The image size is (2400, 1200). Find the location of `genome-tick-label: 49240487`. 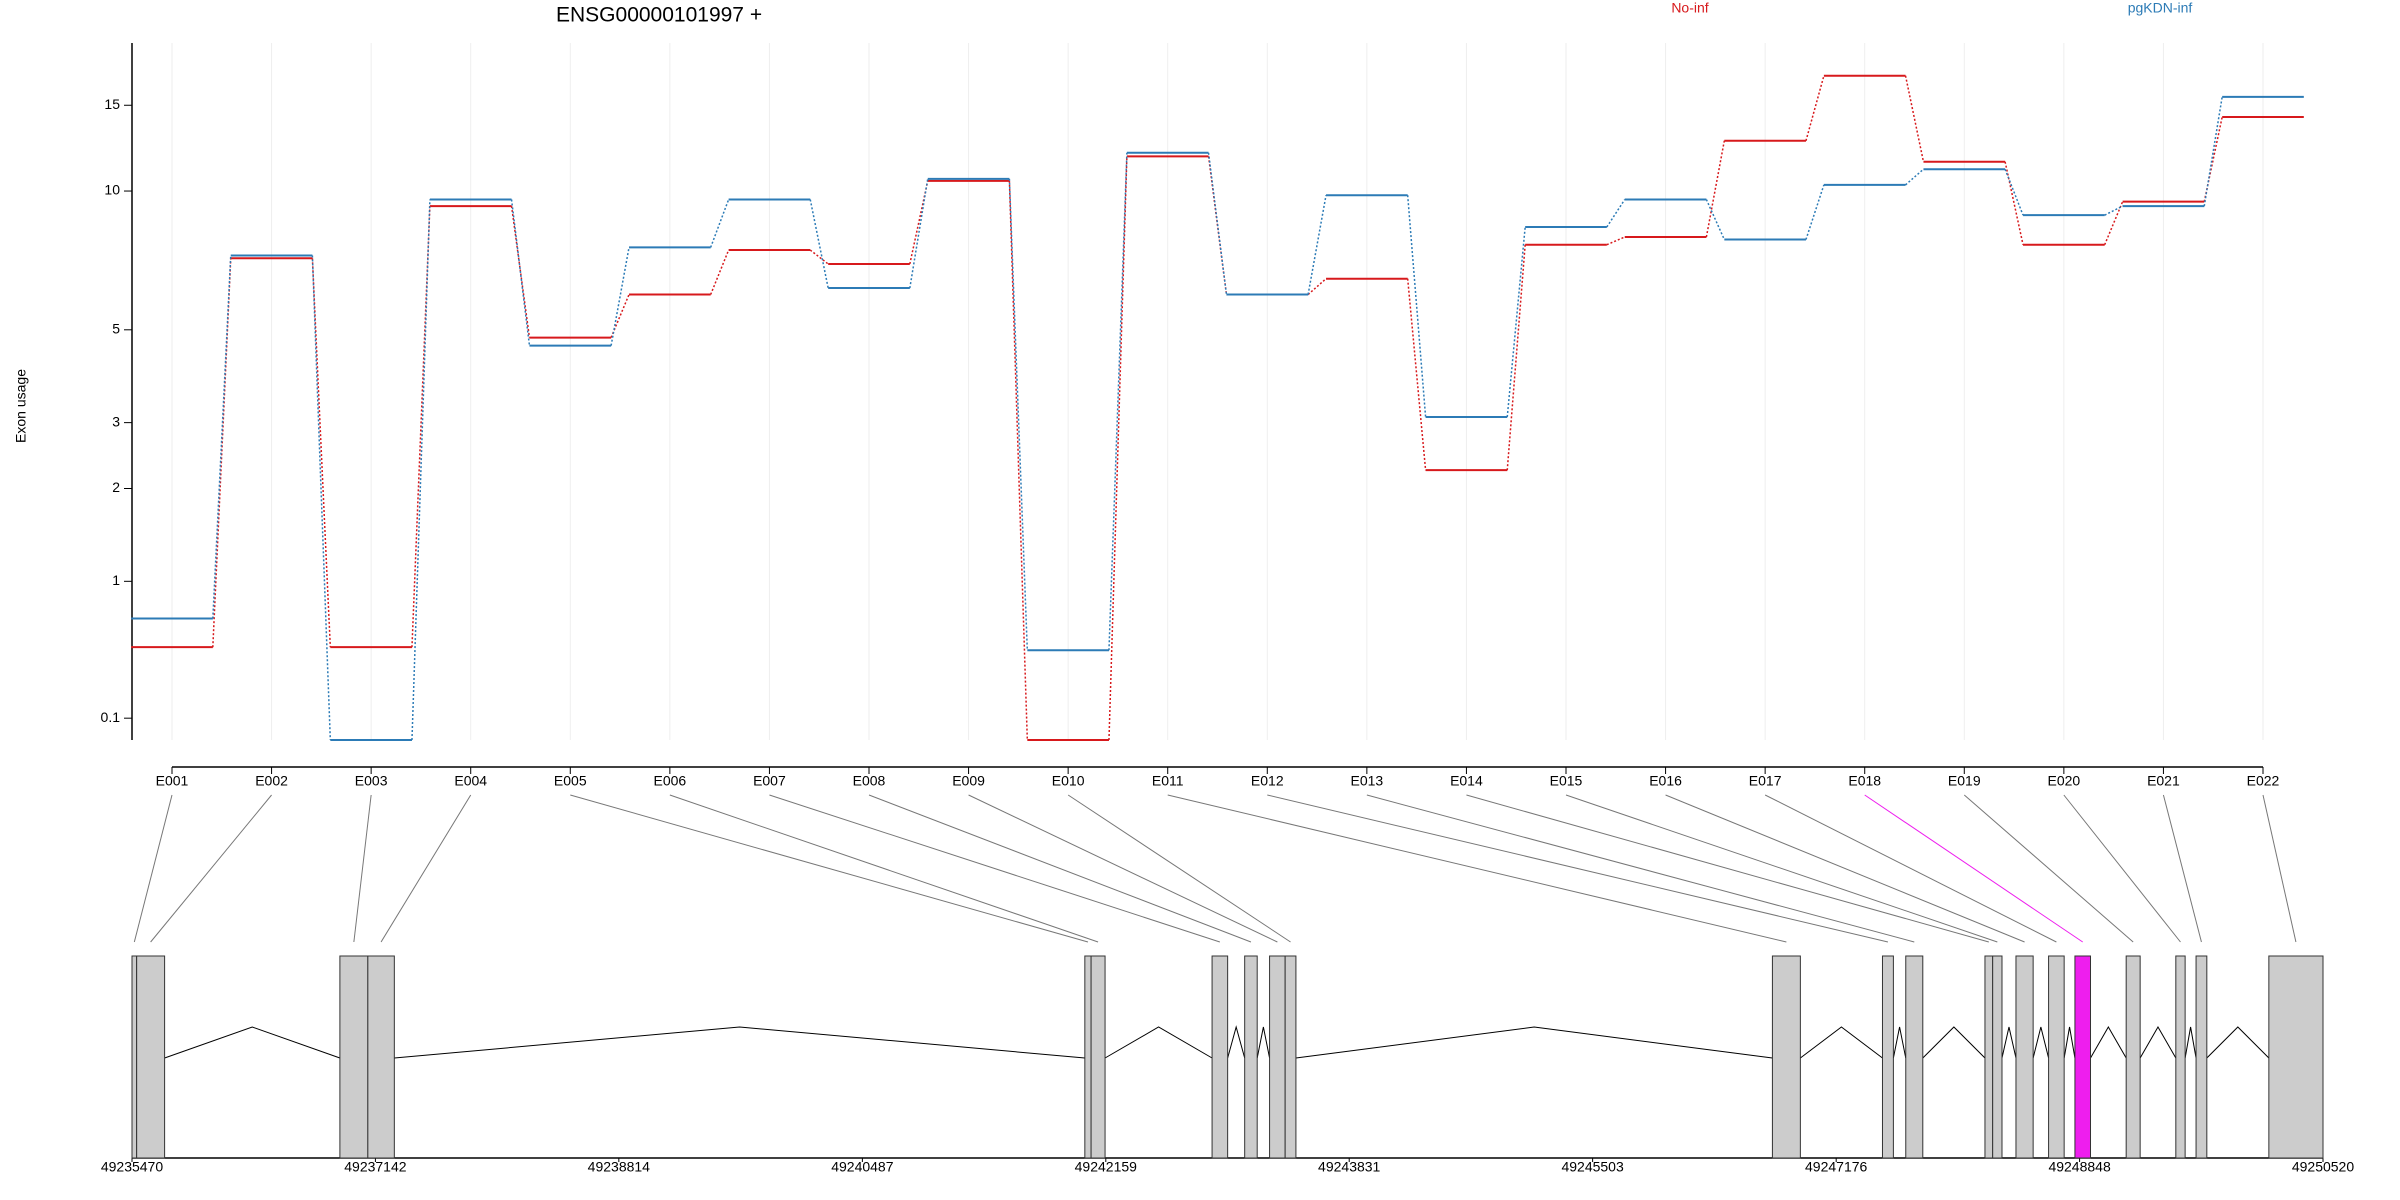

genome-tick-label: 49240487 is located at coordinates (862, 1167).